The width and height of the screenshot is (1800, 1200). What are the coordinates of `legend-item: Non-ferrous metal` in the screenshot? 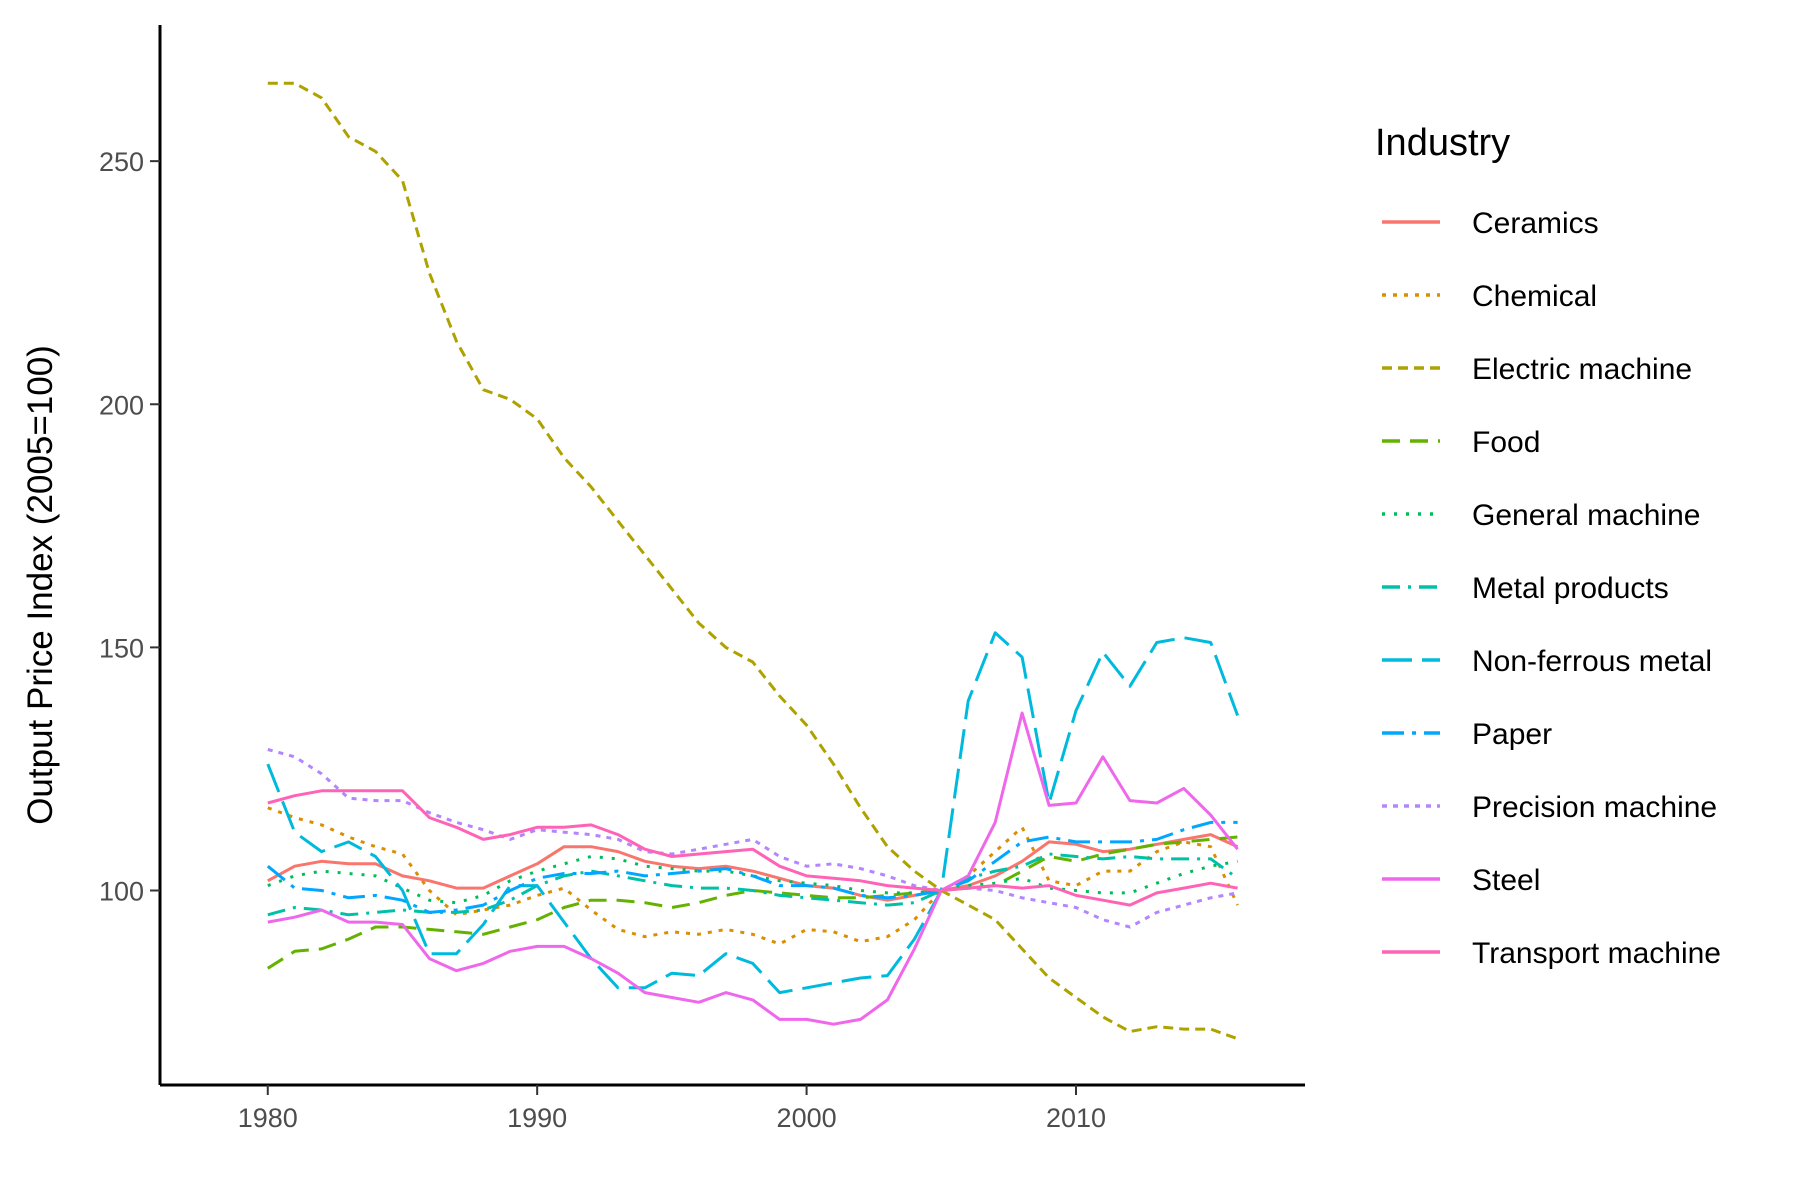 It's located at (1547, 661).